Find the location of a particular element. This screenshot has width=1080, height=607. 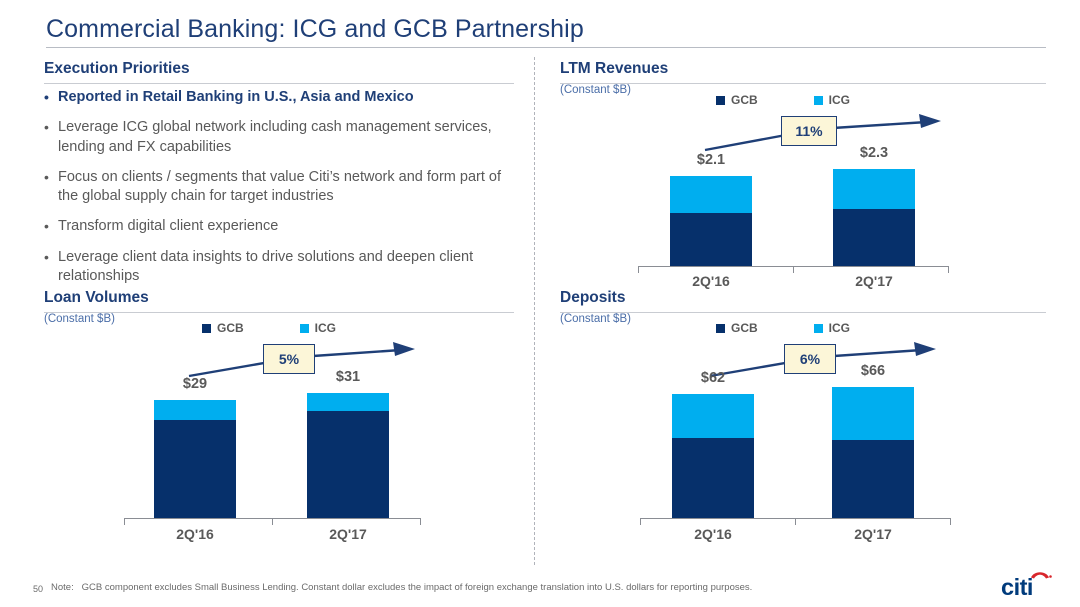

citi-logo: citi is located at coordinates (1033, 584).